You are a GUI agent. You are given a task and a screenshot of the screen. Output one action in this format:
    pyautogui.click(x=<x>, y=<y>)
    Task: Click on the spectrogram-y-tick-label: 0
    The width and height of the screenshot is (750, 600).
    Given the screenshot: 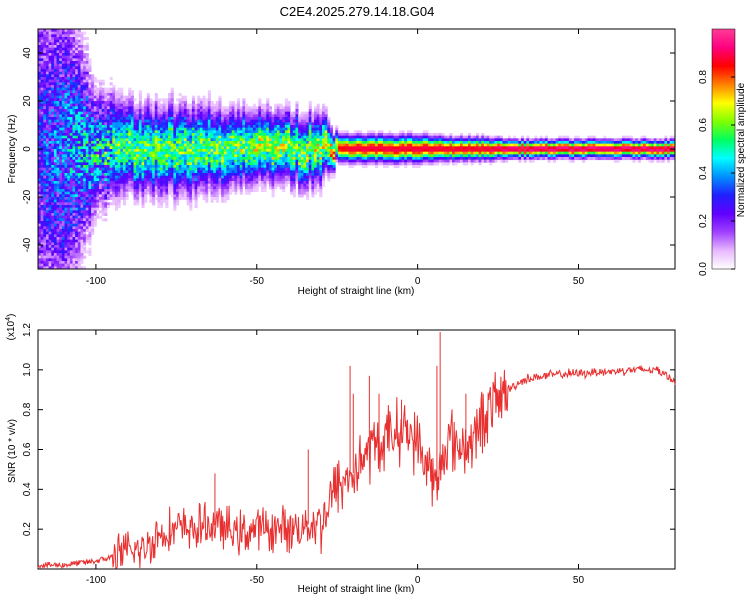 What is the action you would take?
    pyautogui.click(x=27, y=149)
    